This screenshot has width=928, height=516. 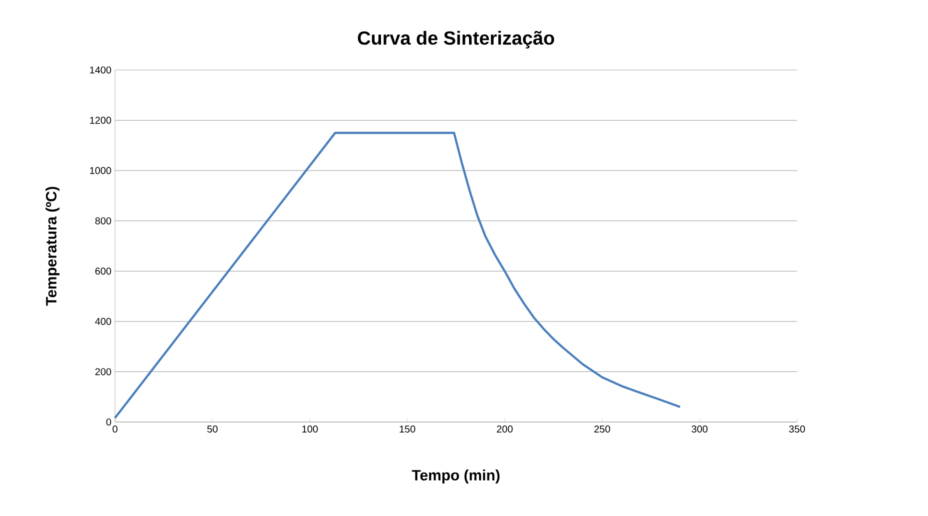 I want to click on y-tick-label: 400, so click(x=103, y=321).